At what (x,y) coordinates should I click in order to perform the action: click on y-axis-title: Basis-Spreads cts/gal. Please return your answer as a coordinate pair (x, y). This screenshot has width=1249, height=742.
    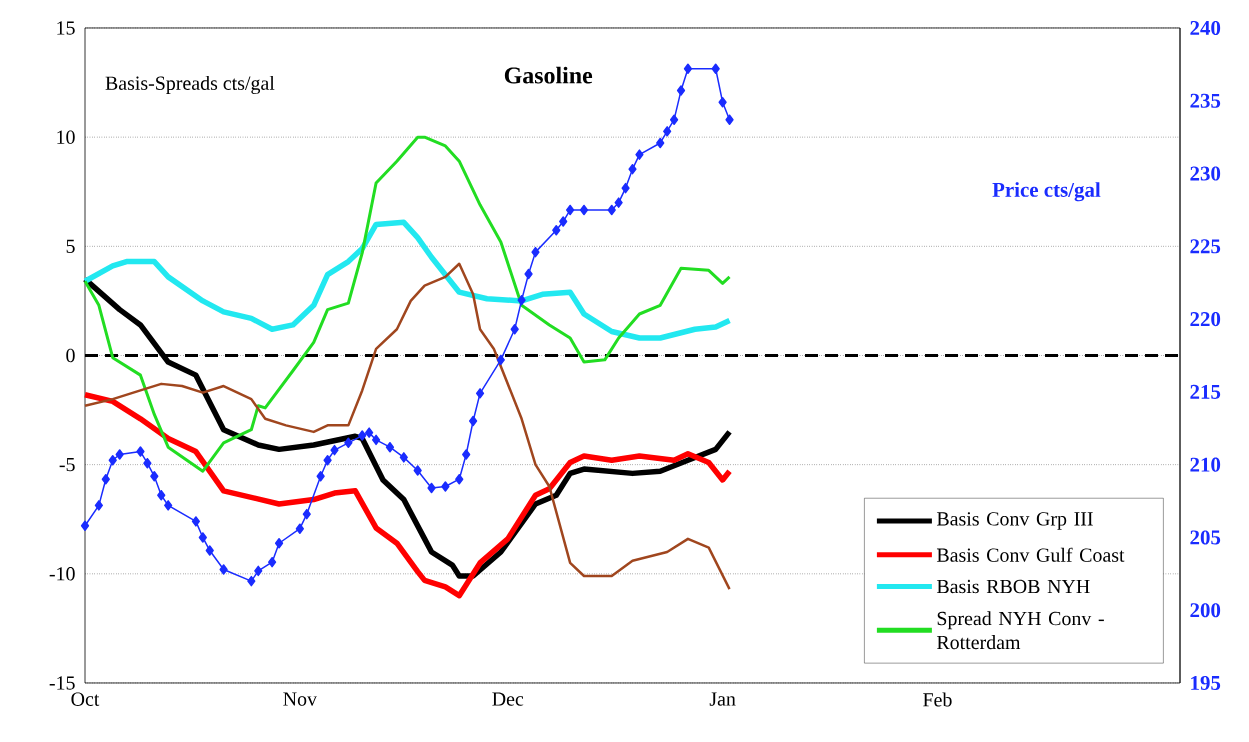
    Looking at the image, I should click on (190, 85).